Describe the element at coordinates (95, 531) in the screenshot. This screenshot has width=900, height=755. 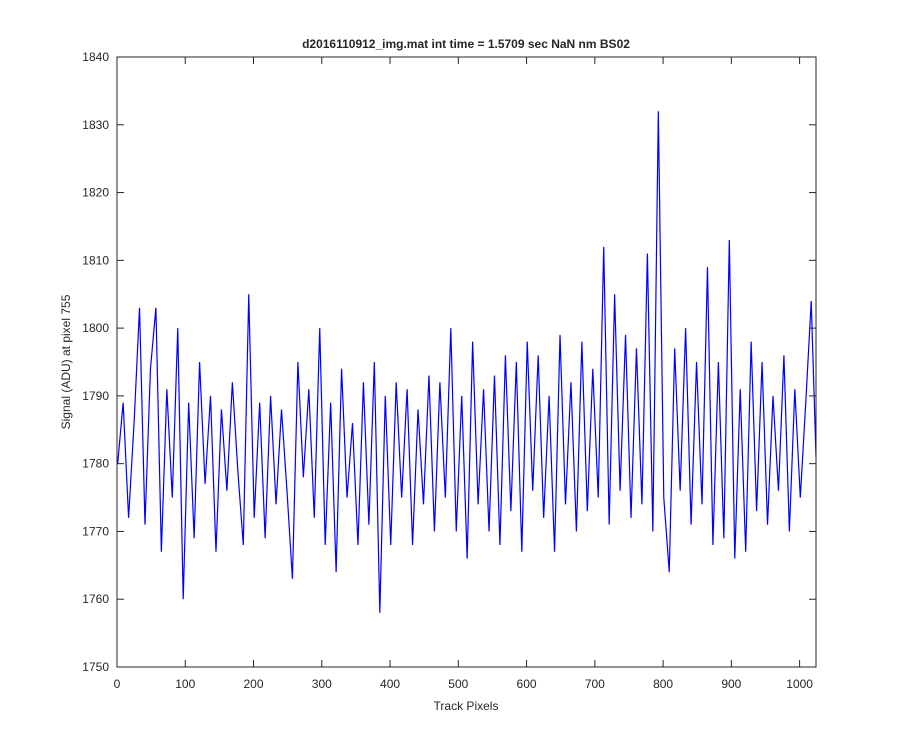
I see `y-tick-label: 1770` at that location.